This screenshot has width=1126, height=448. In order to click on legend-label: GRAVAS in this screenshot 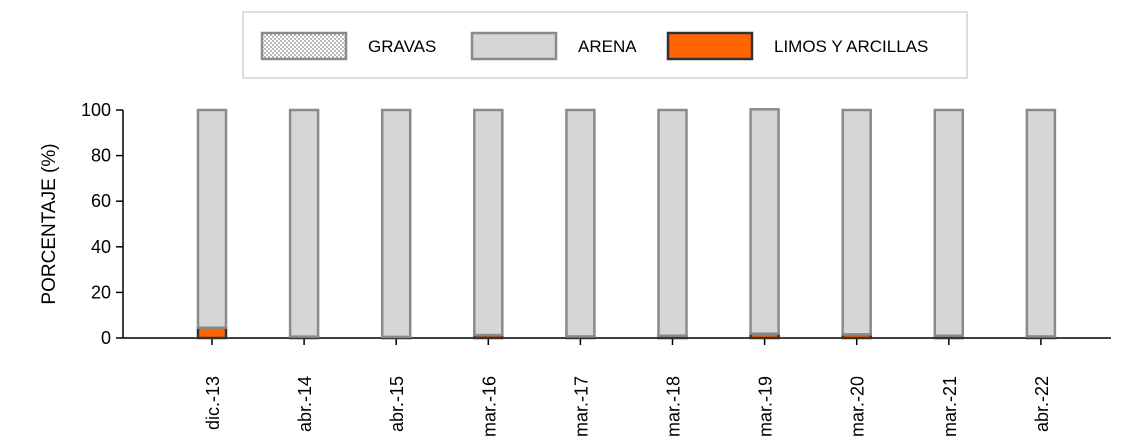, I will do `click(402, 46)`.